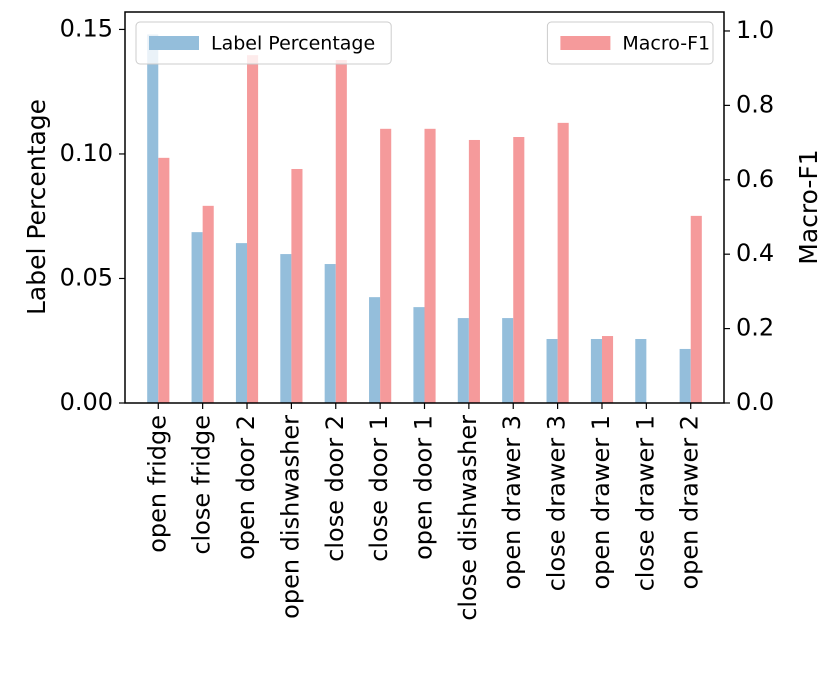  What do you see at coordinates (86, 402) in the screenshot?
I see `y-tick-label: 0.00` at bounding box center [86, 402].